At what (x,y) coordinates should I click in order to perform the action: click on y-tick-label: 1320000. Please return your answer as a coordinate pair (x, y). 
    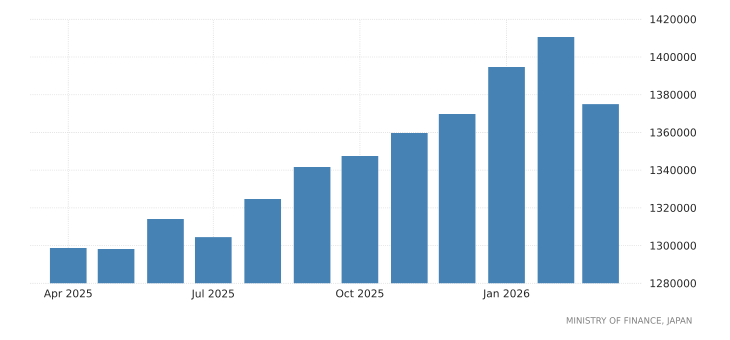
    Looking at the image, I should click on (673, 208).